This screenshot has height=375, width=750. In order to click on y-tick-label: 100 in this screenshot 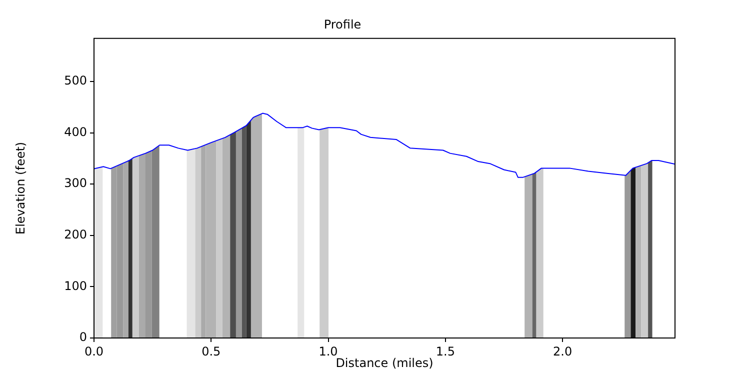, I will do `click(75, 285)`.